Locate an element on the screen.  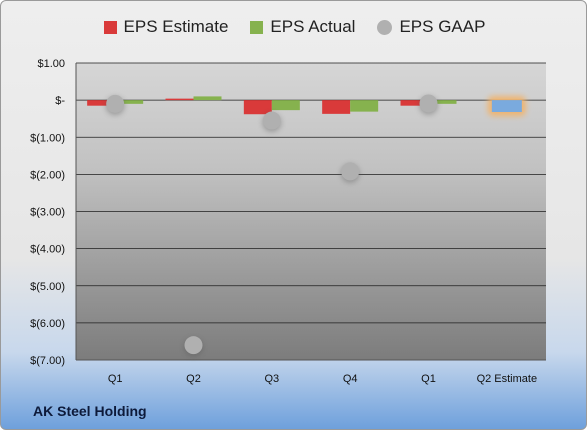
x-tick-label: Q2 is located at coordinates (193, 379).